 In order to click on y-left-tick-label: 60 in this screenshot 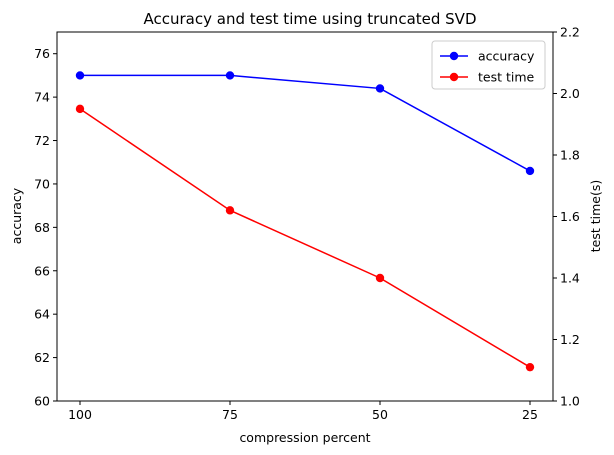, I will do `click(42, 401)`.